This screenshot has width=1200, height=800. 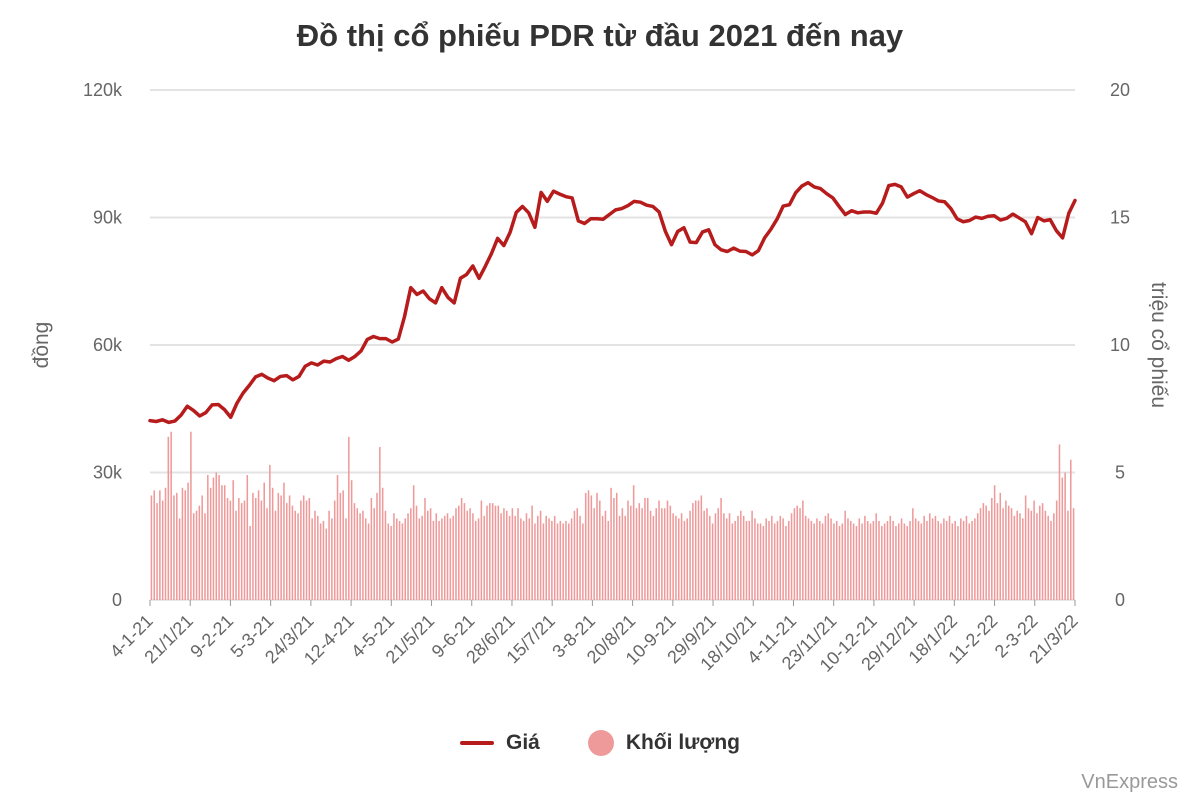 What do you see at coordinates (663, 743) in the screenshot?
I see `legend-item-volume: Khối lượng` at bounding box center [663, 743].